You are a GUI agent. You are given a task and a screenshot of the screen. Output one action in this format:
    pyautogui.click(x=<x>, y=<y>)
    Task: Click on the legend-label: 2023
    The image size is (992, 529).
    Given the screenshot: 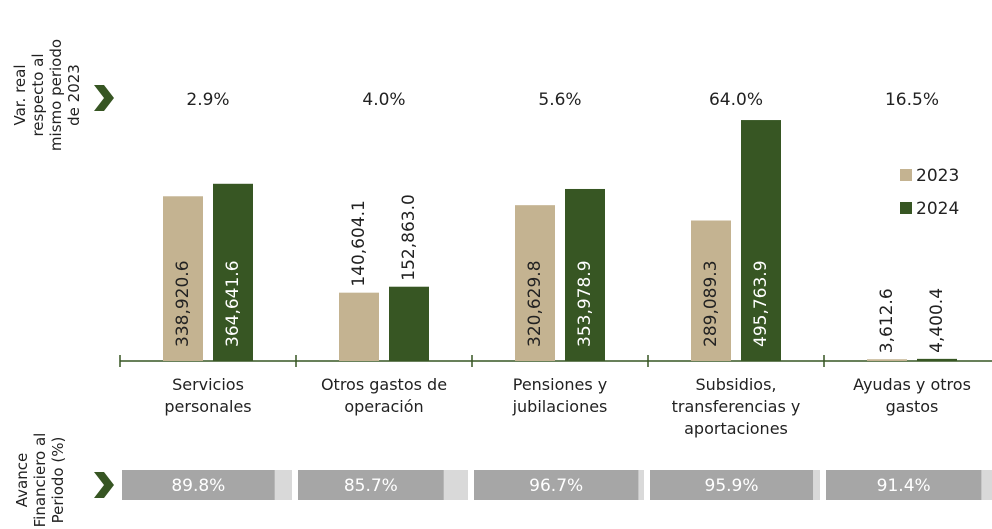 What is the action you would take?
    pyautogui.click(x=937, y=176)
    